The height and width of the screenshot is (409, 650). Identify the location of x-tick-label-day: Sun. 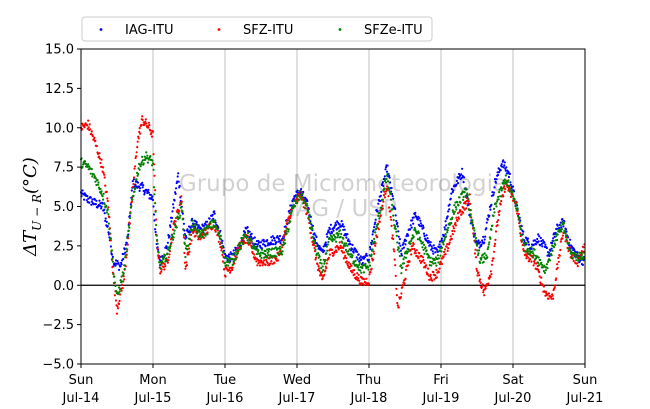
(81, 380).